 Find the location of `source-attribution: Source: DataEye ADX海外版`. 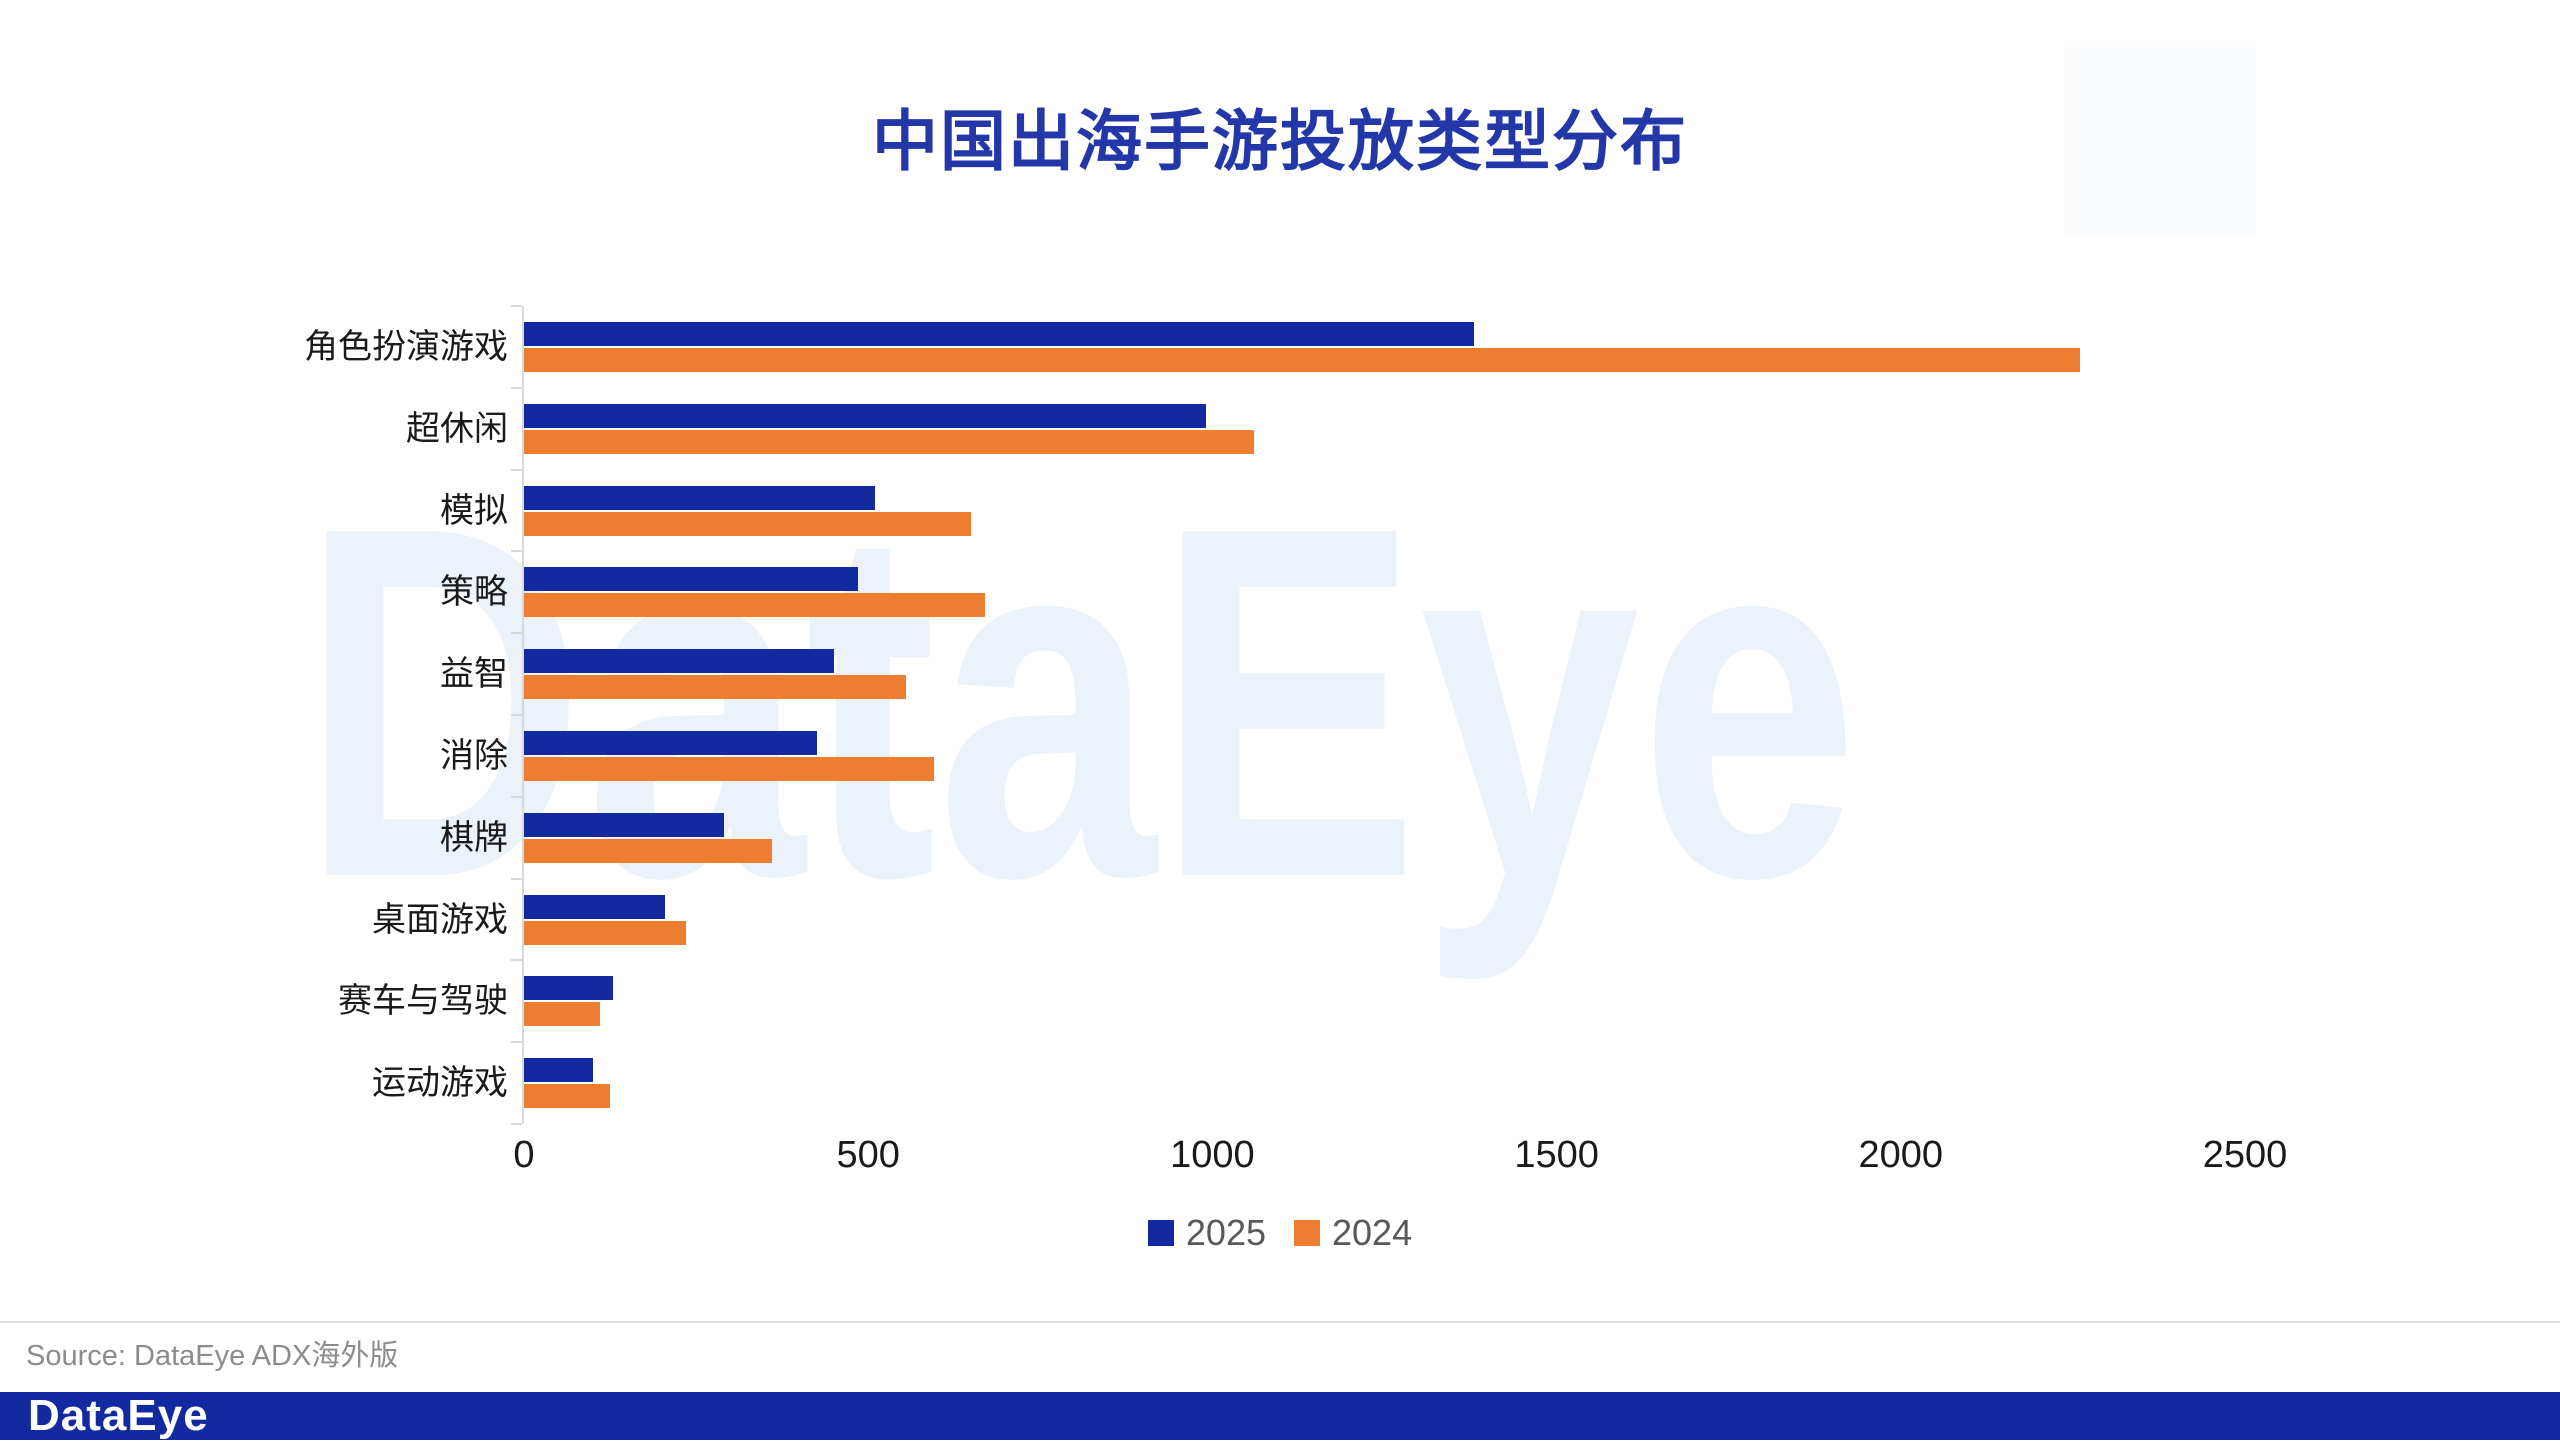

source-attribution: Source: DataEye ADX海外版 is located at coordinates (212, 1356).